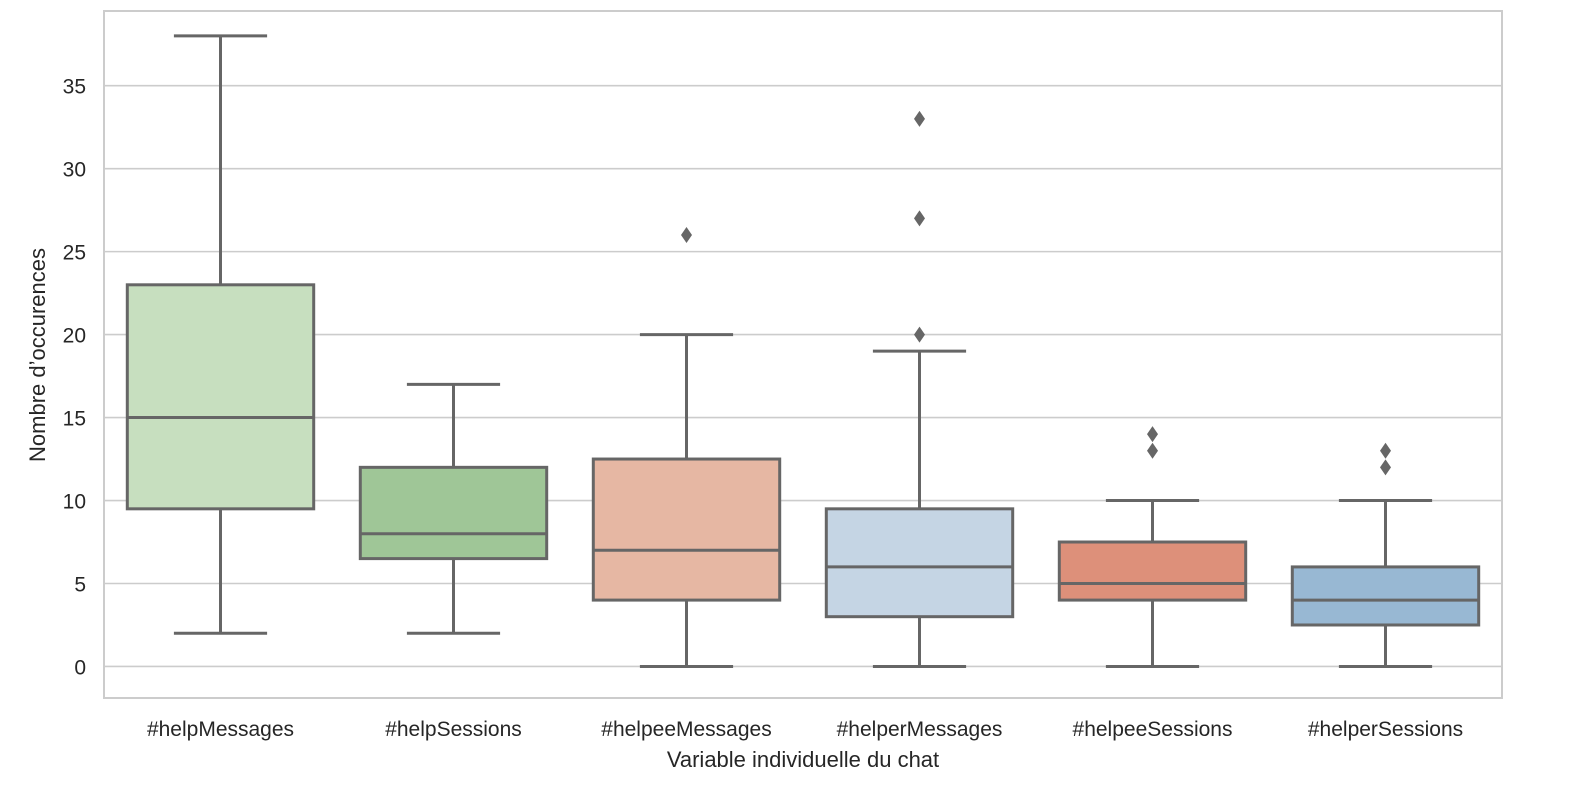  I want to click on y-axis-label: Nombre d’occurences, so click(37, 355).